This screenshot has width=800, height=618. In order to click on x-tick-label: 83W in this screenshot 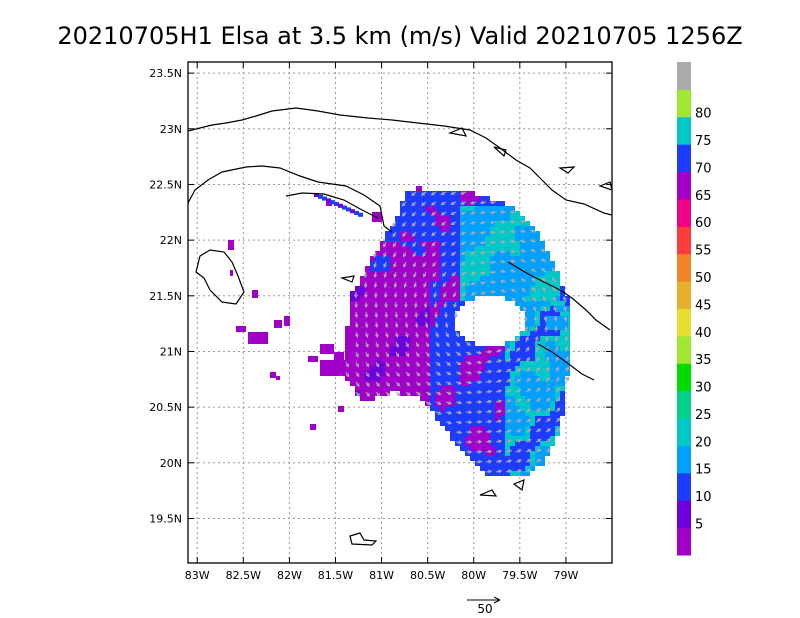, I will do `click(197, 575)`.